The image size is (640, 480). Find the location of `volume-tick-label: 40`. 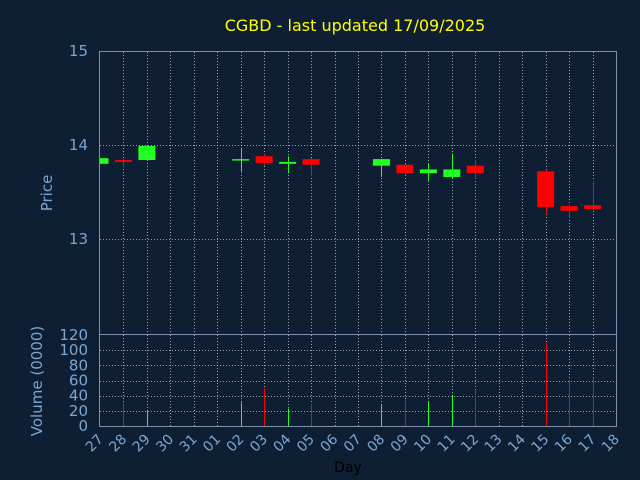

volume-tick-label: 40 is located at coordinates (78, 396).